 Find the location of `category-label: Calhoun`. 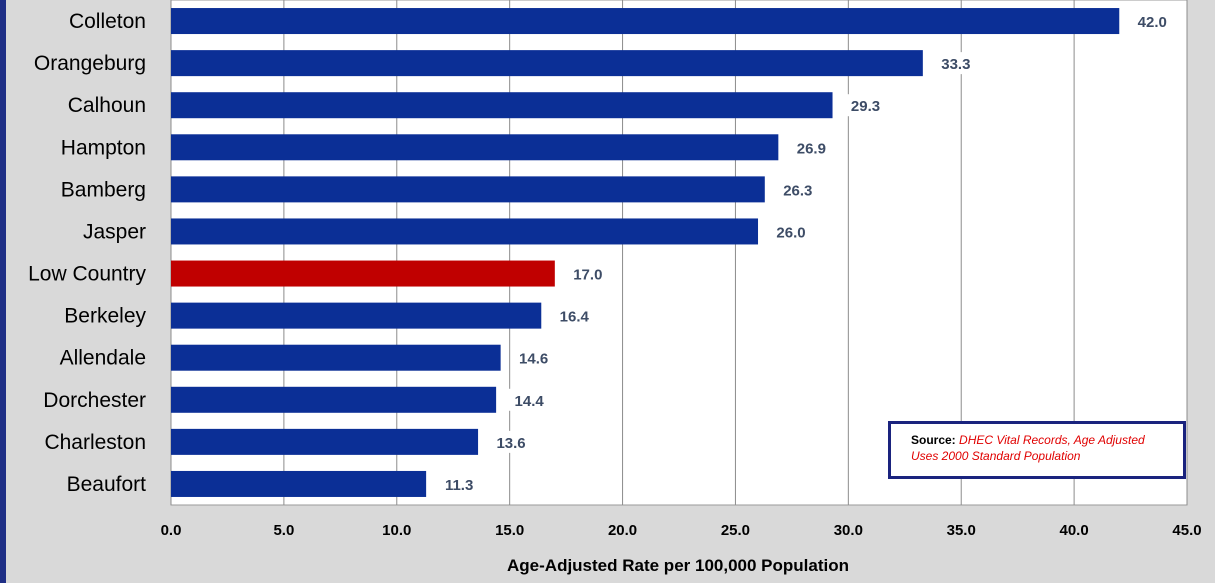

category-label: Calhoun is located at coordinates (107, 105).